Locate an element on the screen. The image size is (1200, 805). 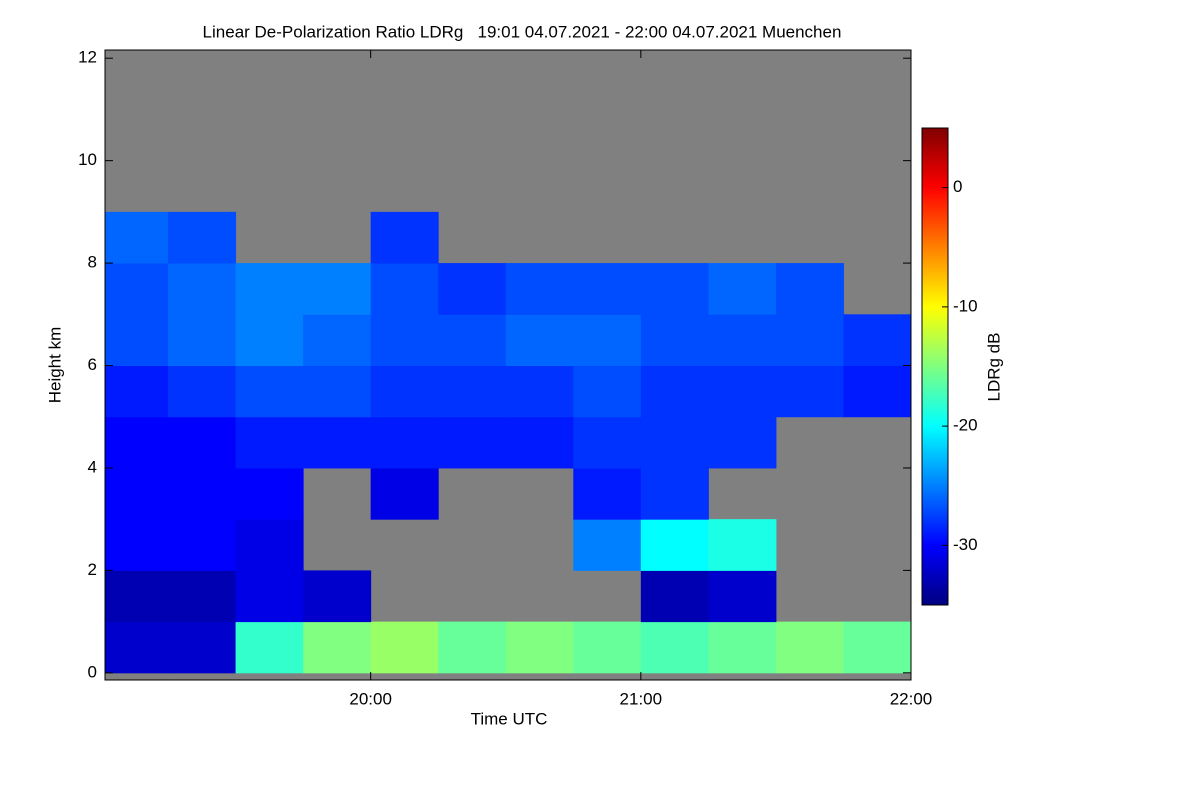
x-tick-label: 20:00 is located at coordinates (370, 698).